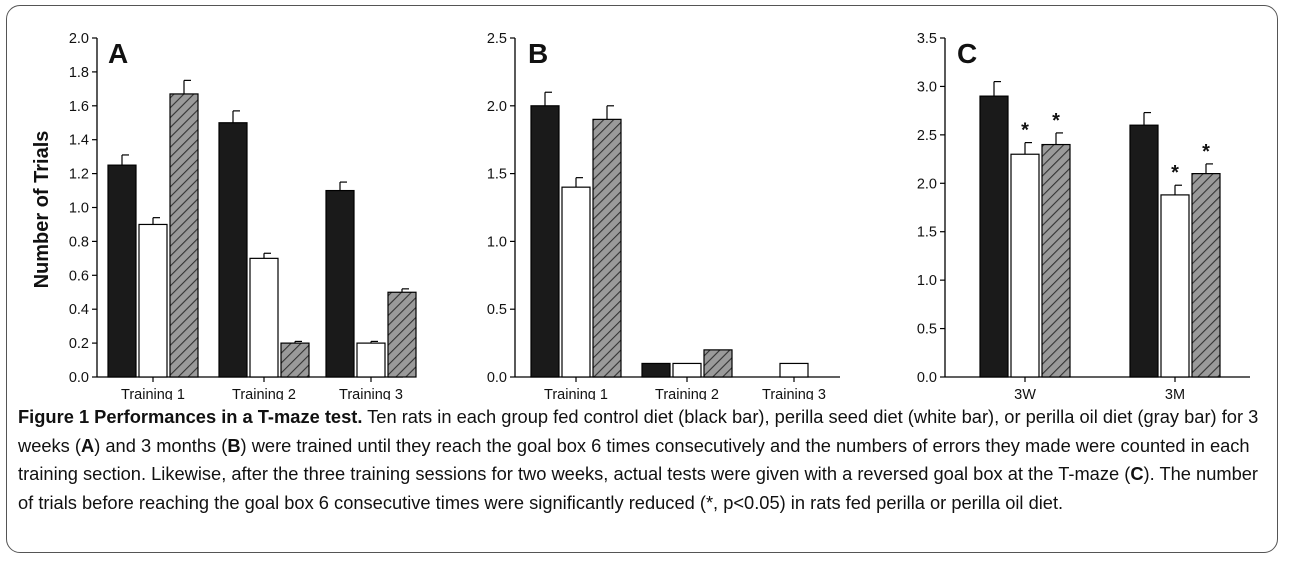  I want to click on caption-segment: ) and 3 months (, so click(161, 445).